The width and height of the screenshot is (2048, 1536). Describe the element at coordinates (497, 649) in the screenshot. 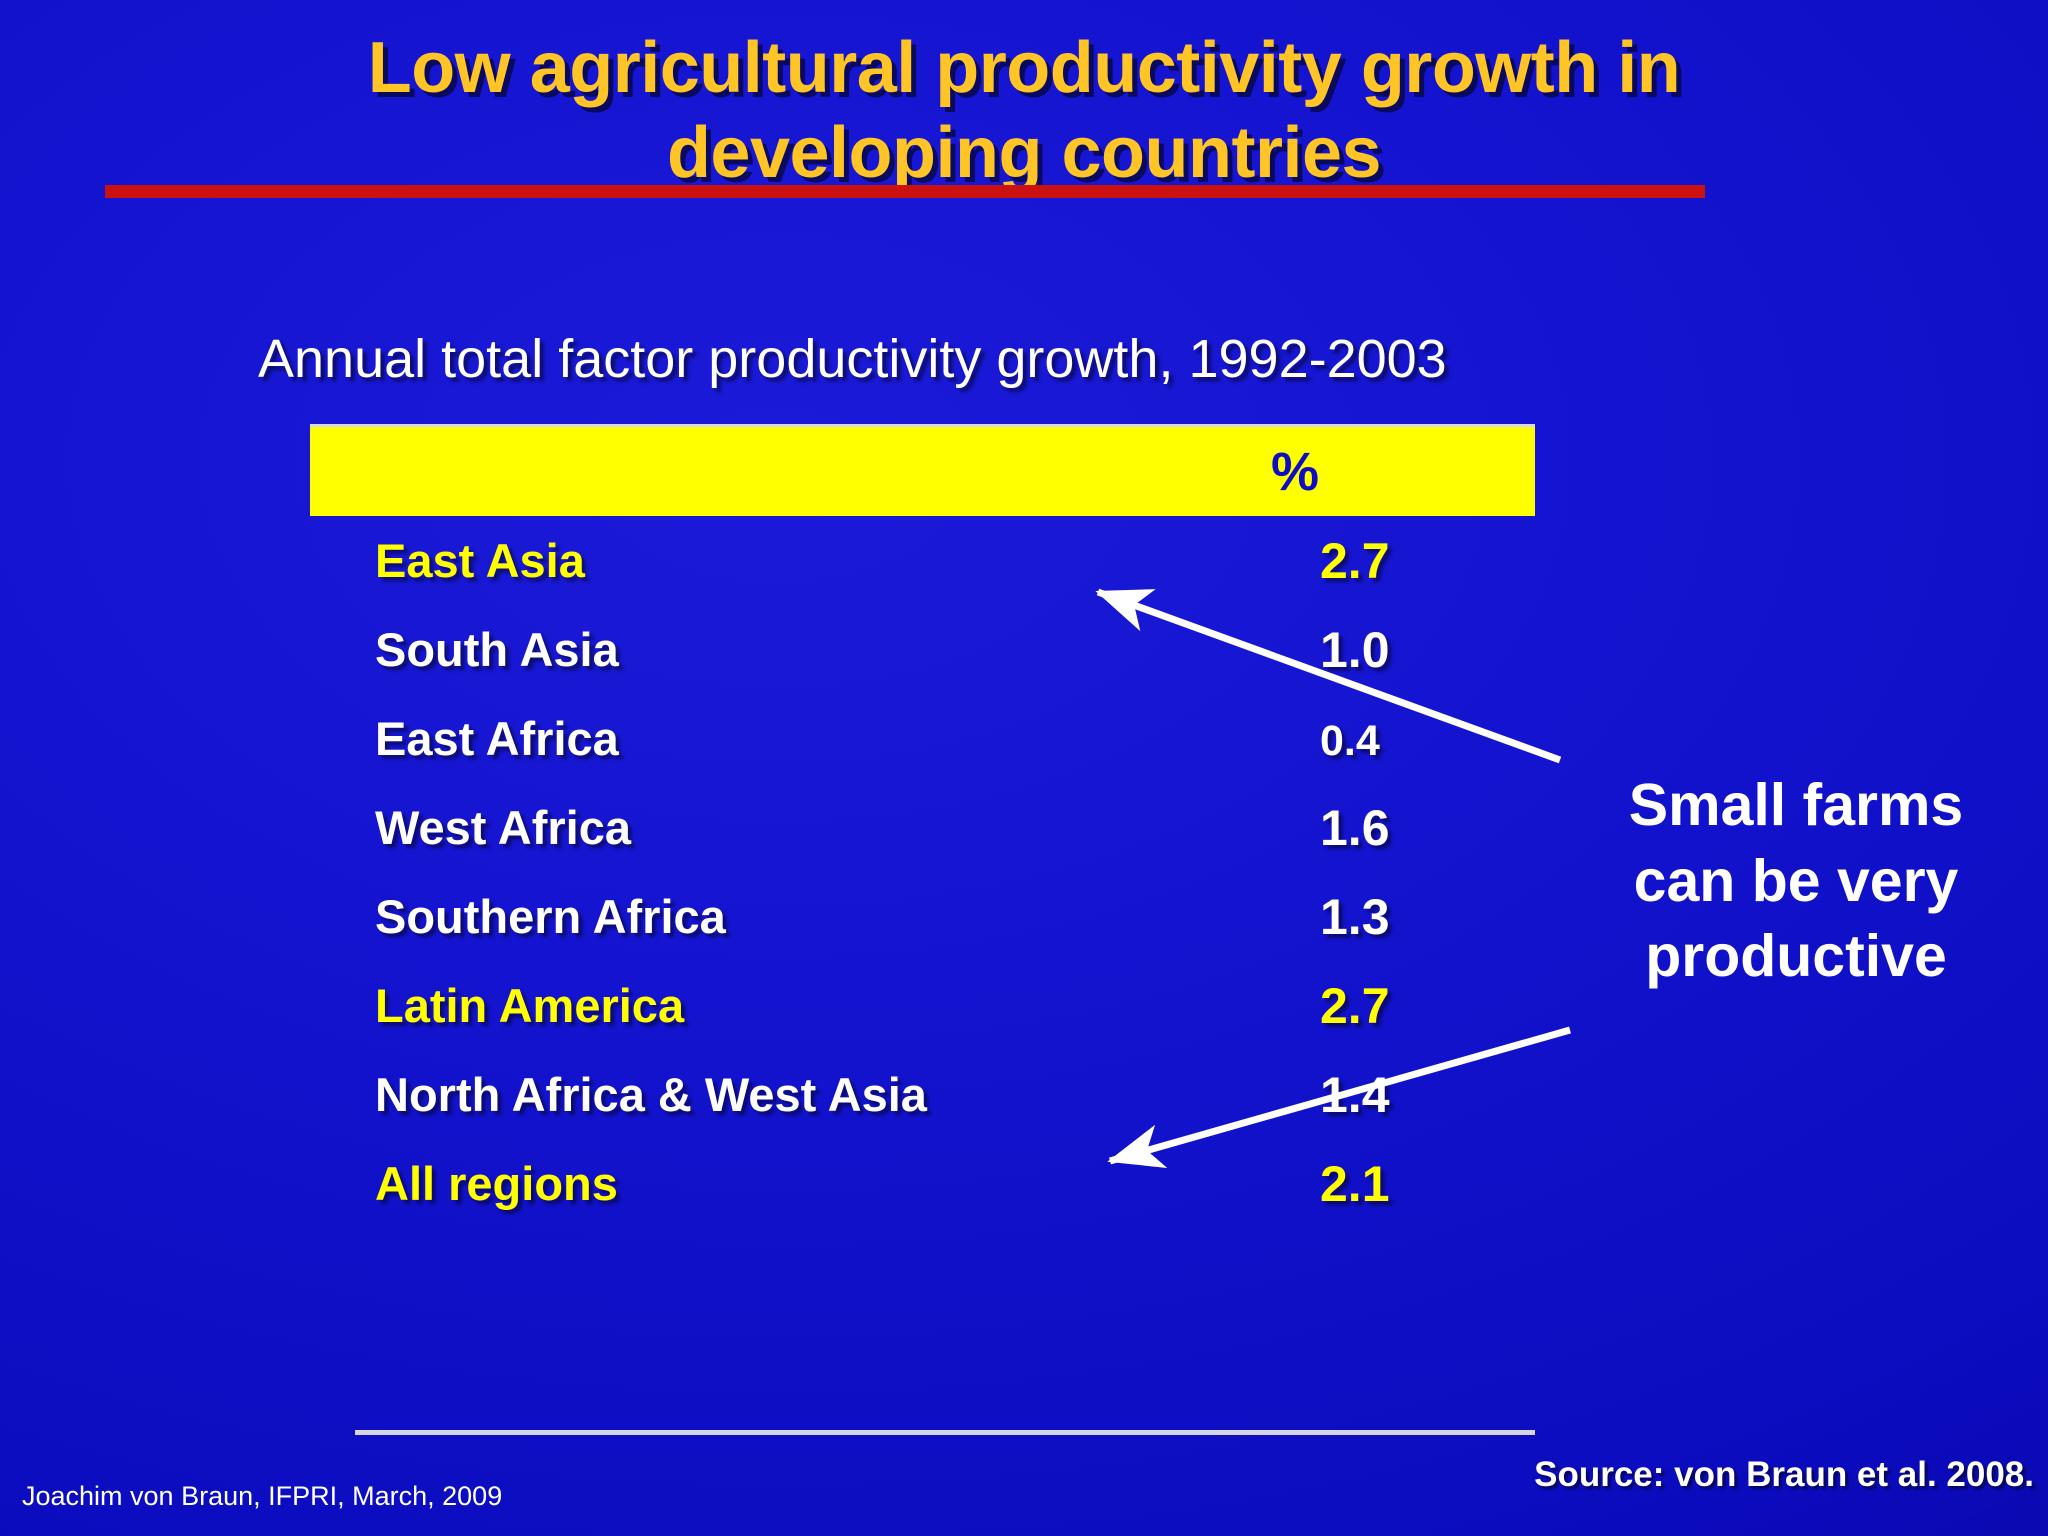

I see `row-label: South Asia` at that location.